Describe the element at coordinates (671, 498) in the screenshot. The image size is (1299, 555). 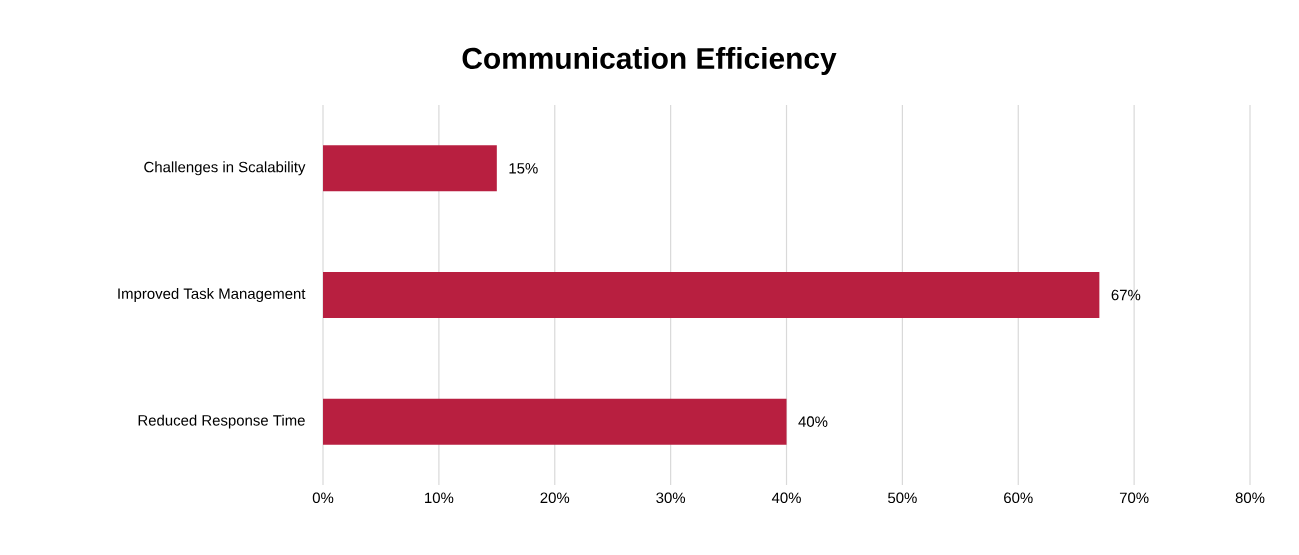
I see `x-tick-label: 30%` at that location.